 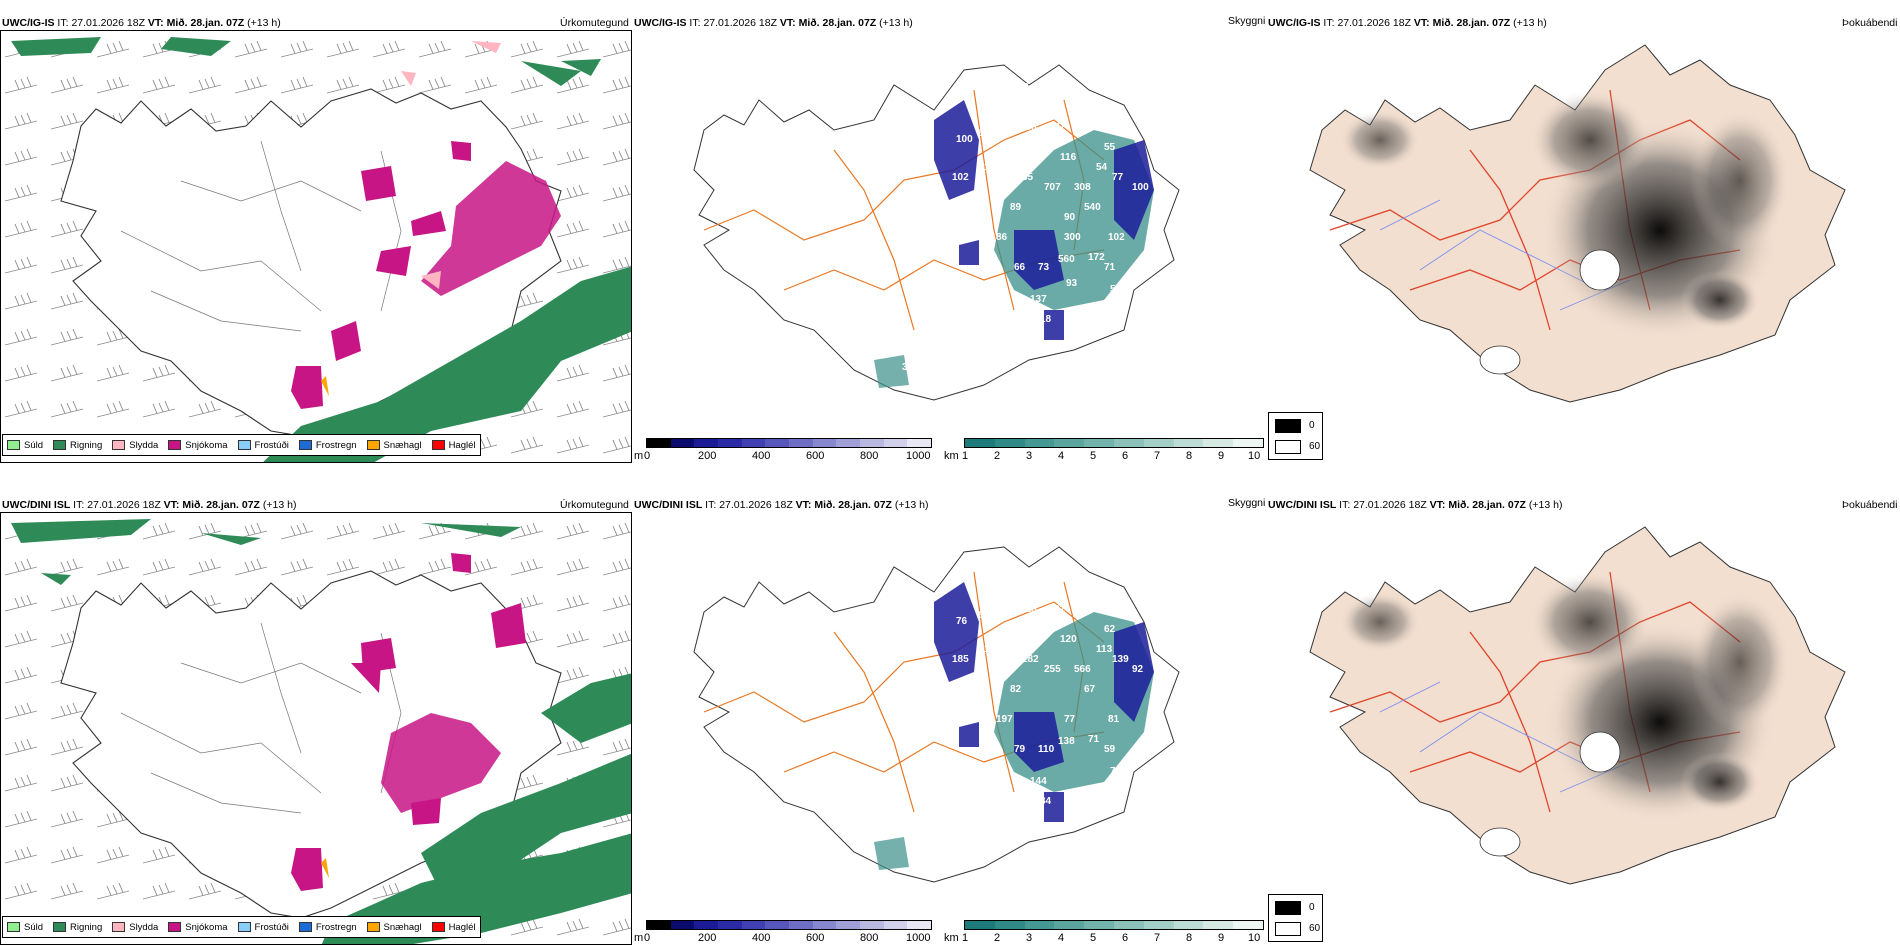 What do you see at coordinates (1157, 938) in the screenshot?
I see `tick-label: 7` at bounding box center [1157, 938].